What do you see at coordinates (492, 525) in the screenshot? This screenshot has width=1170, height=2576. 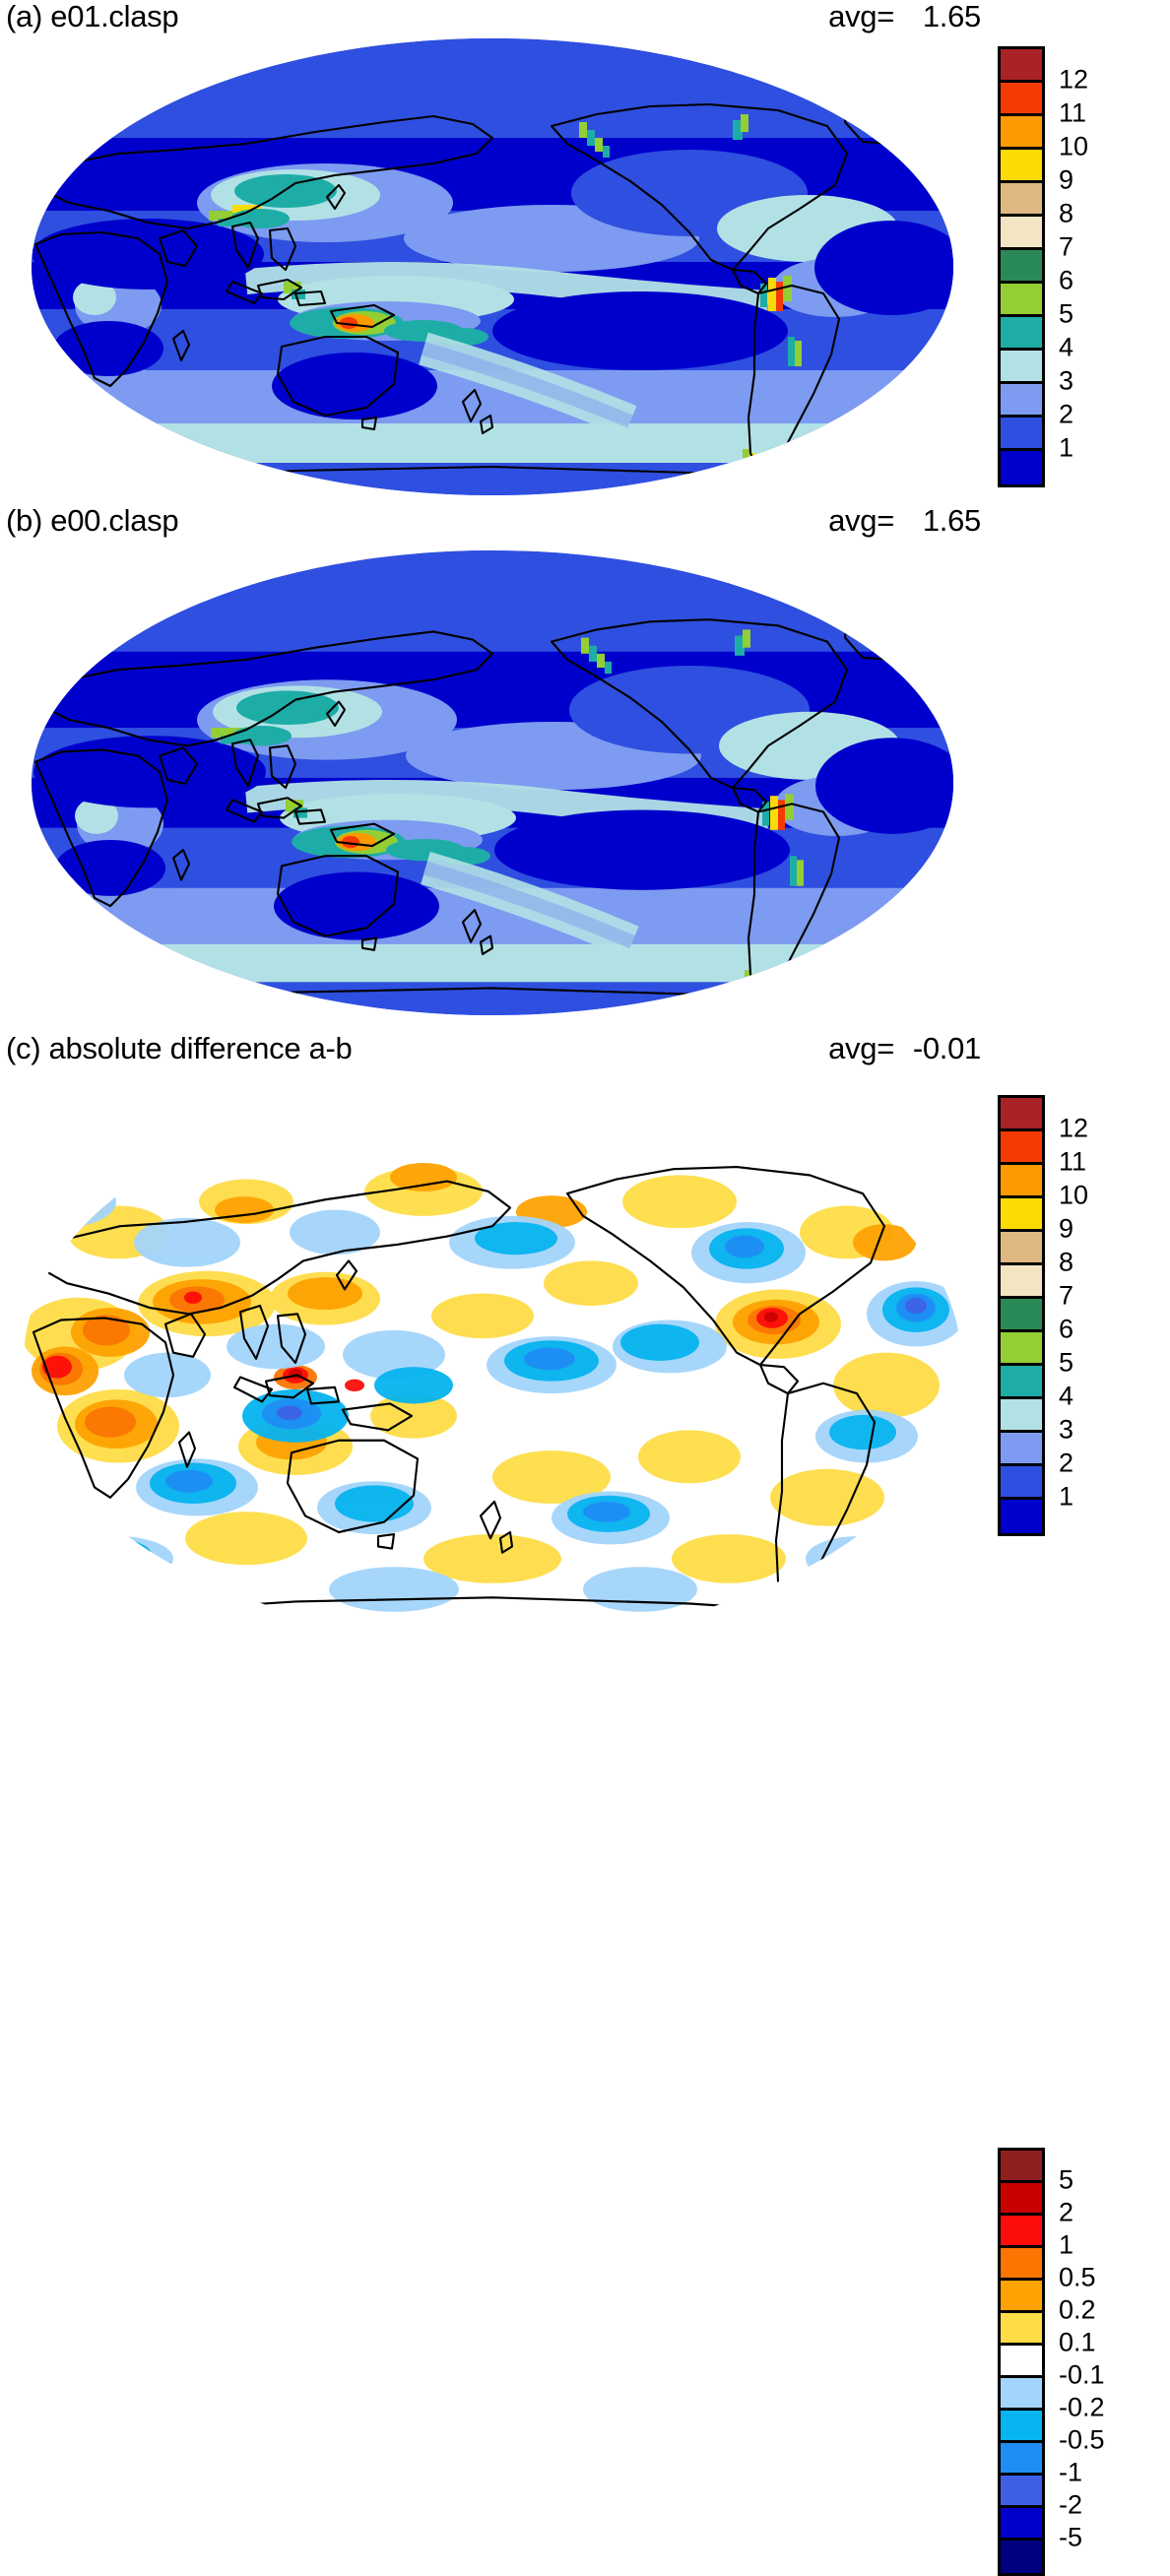 I see `panel-b-header: (b) e00.clasp avg= 1.65` at bounding box center [492, 525].